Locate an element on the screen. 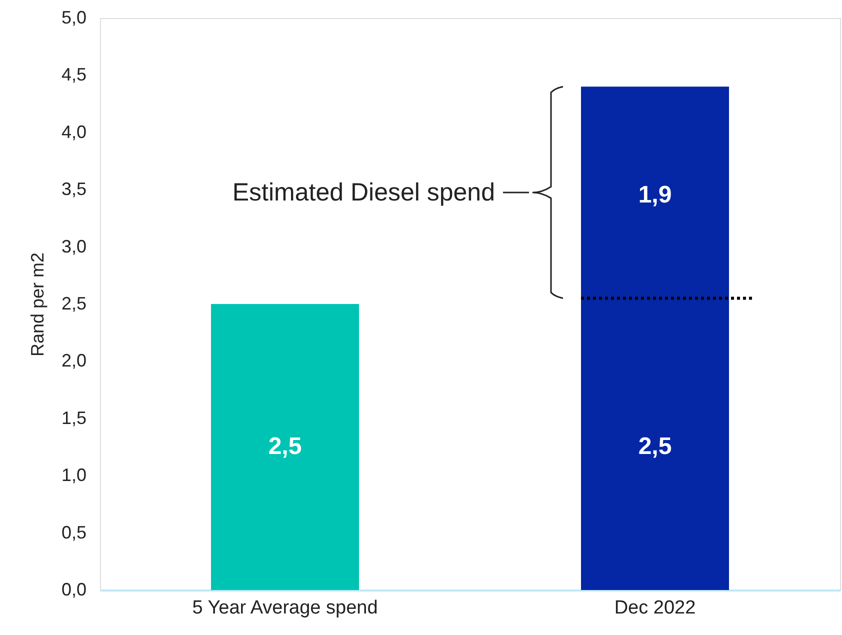 This screenshot has height=635, width=842. y-tick-label: 2,5 is located at coordinates (73, 304).